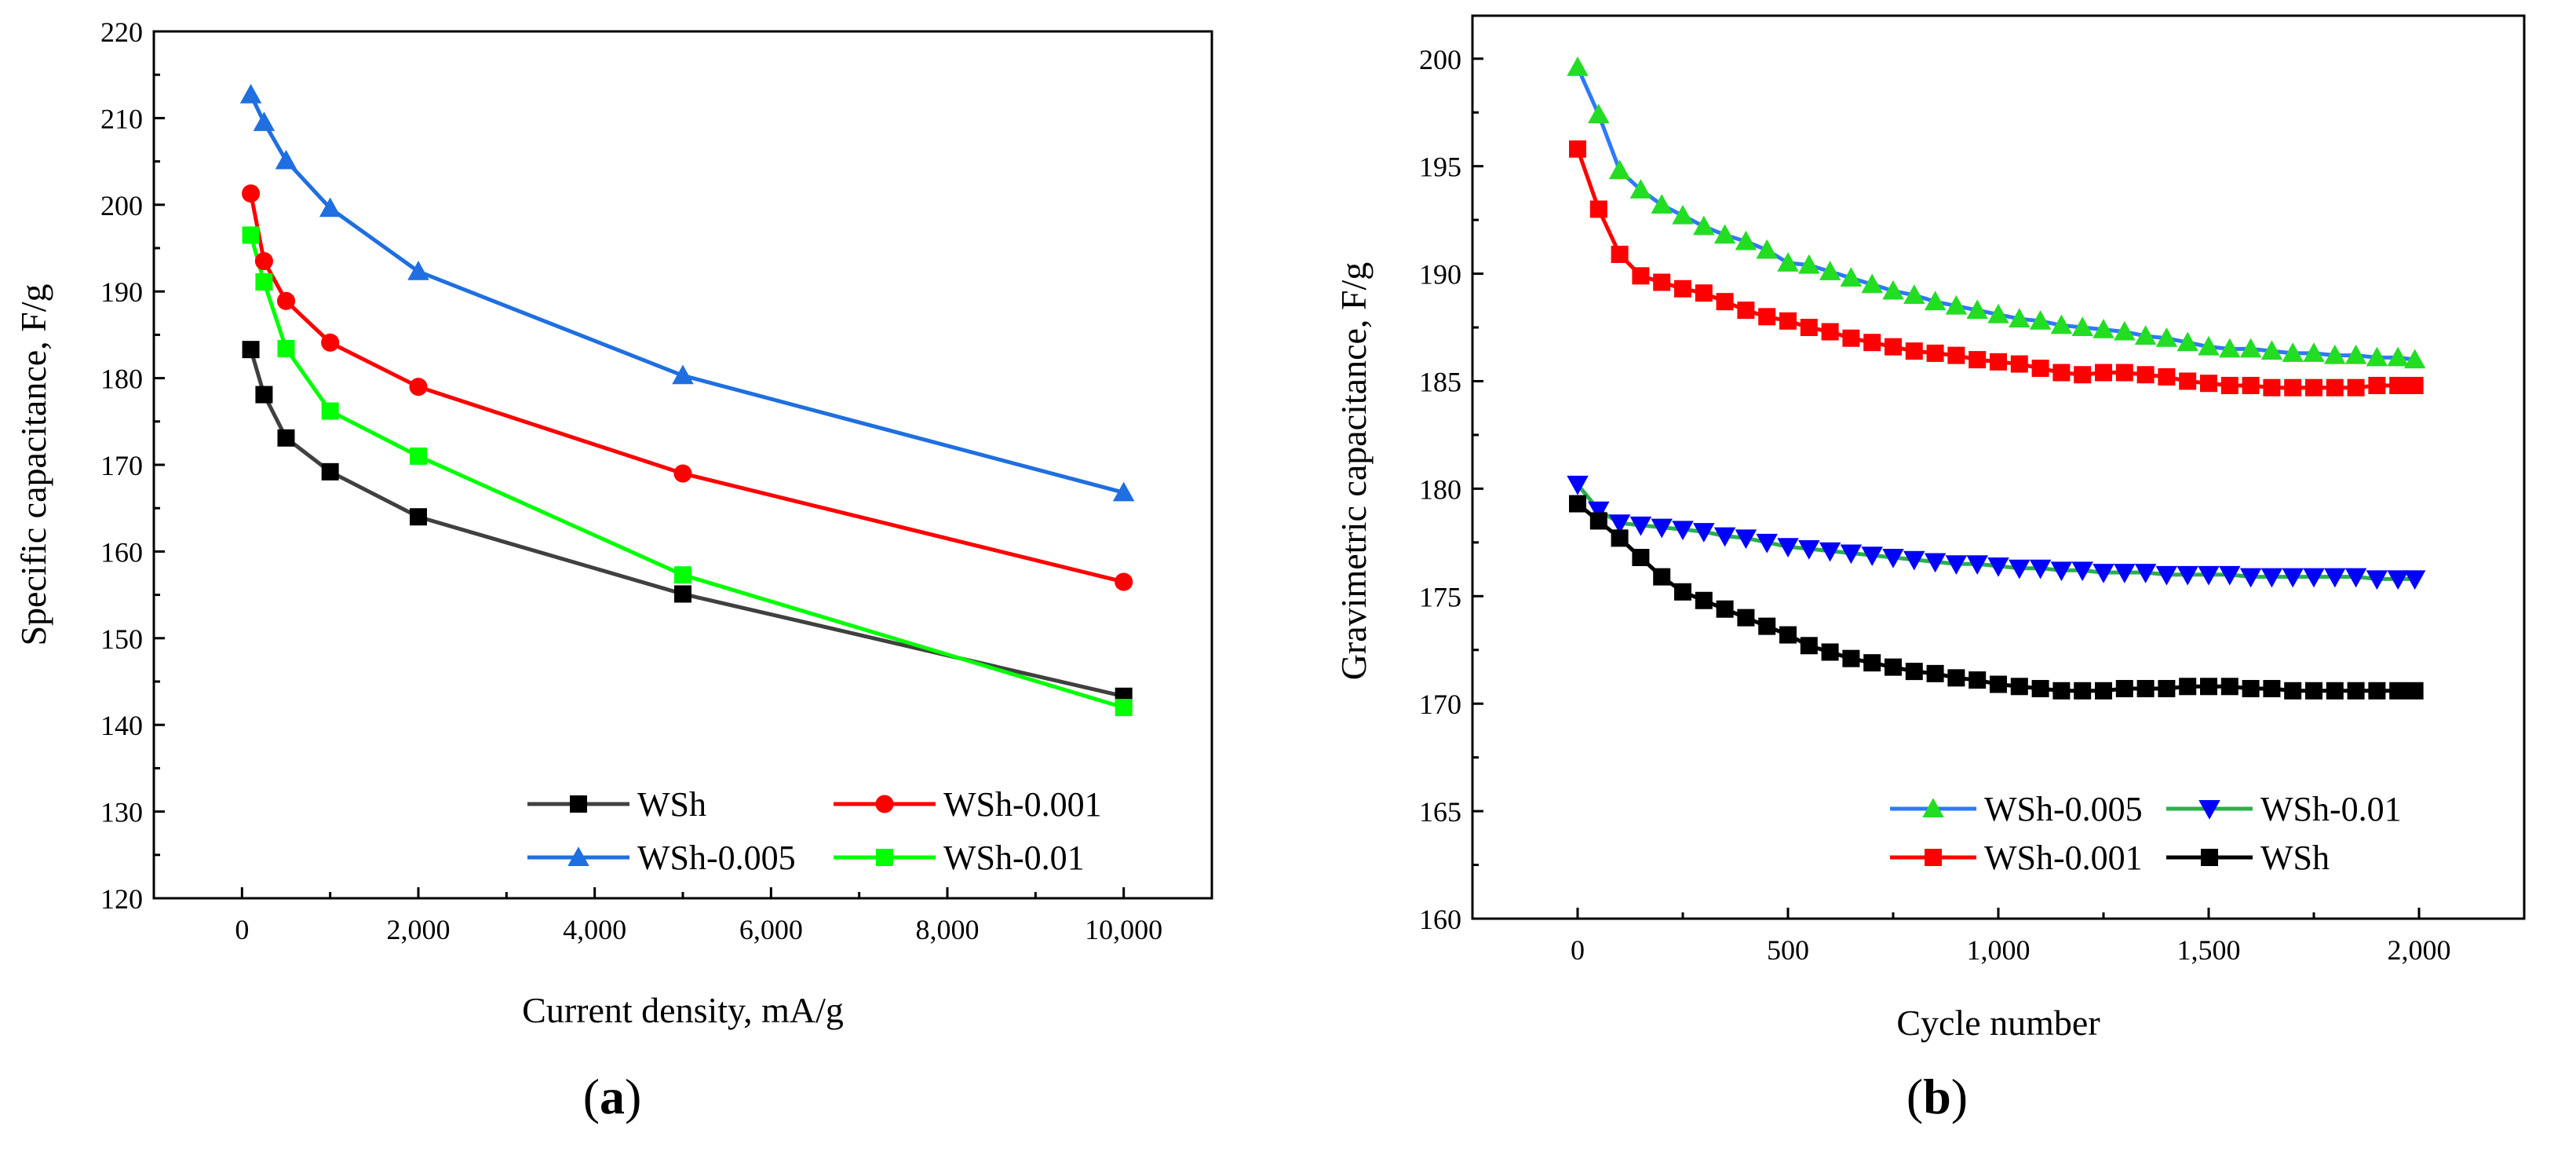  I want to click on y-tick-label: 150, so click(121, 639).